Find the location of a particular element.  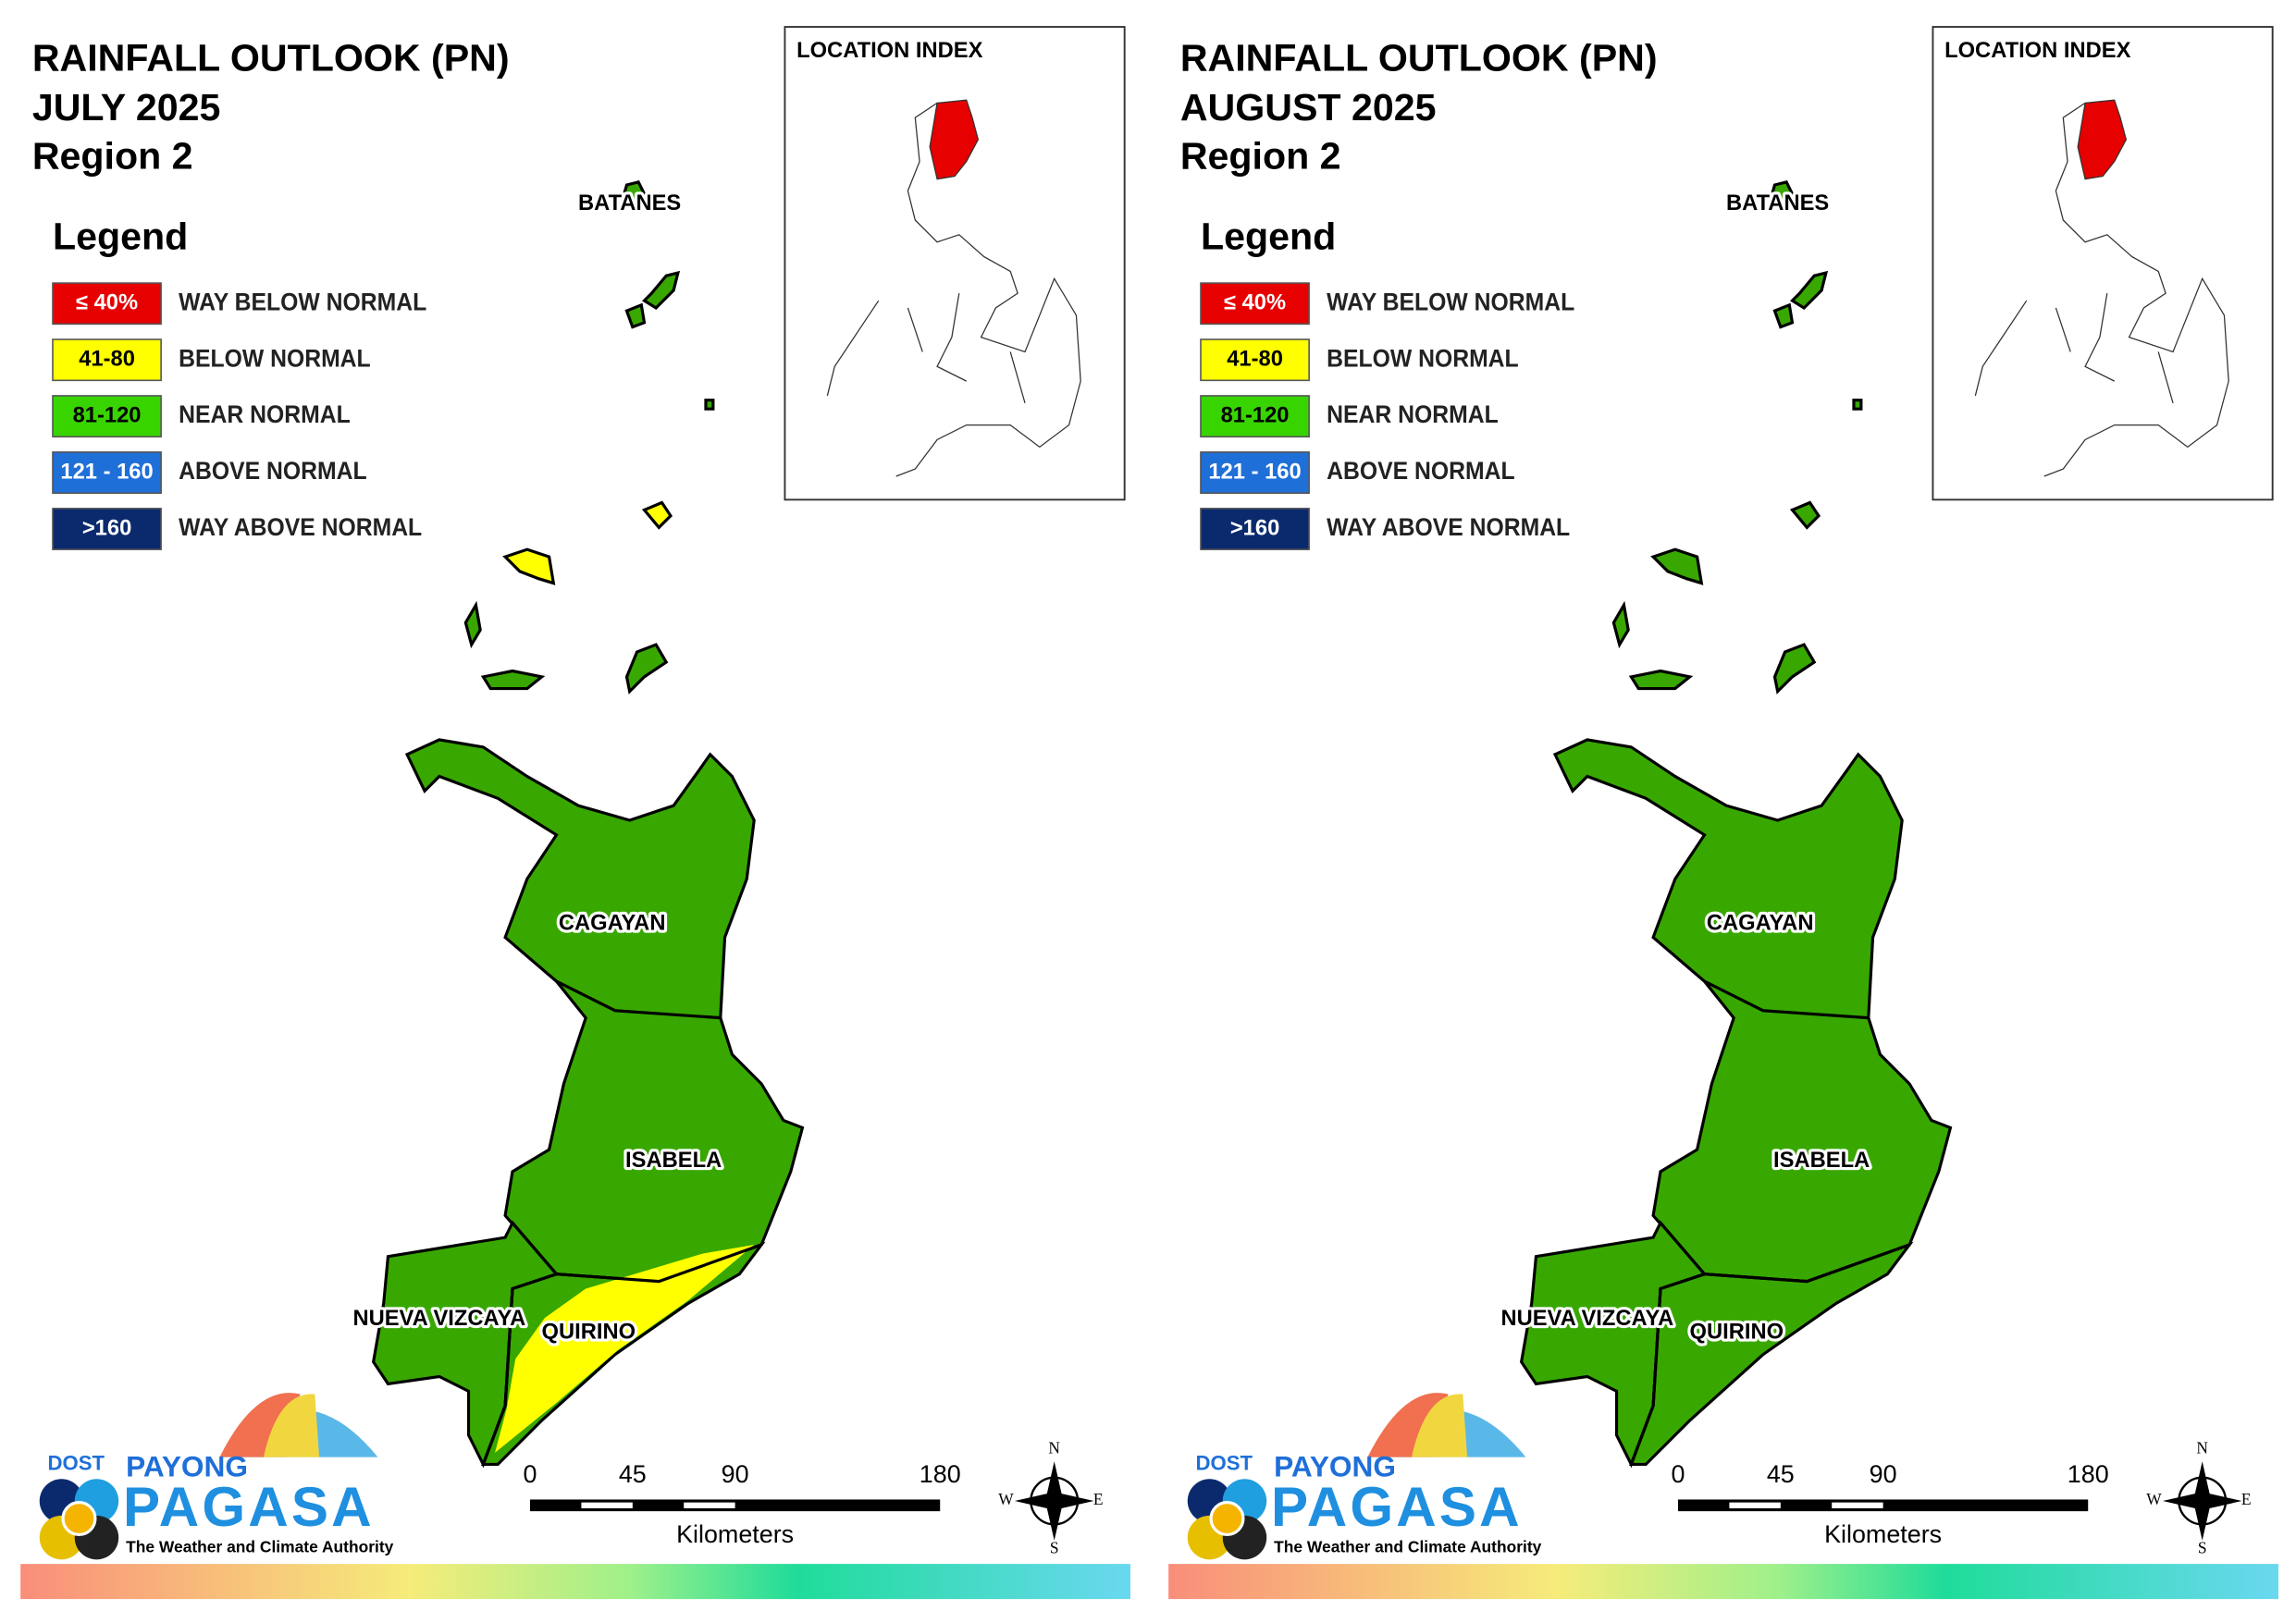

legend-label: ABOVE NORMAL is located at coordinates (1420, 471).